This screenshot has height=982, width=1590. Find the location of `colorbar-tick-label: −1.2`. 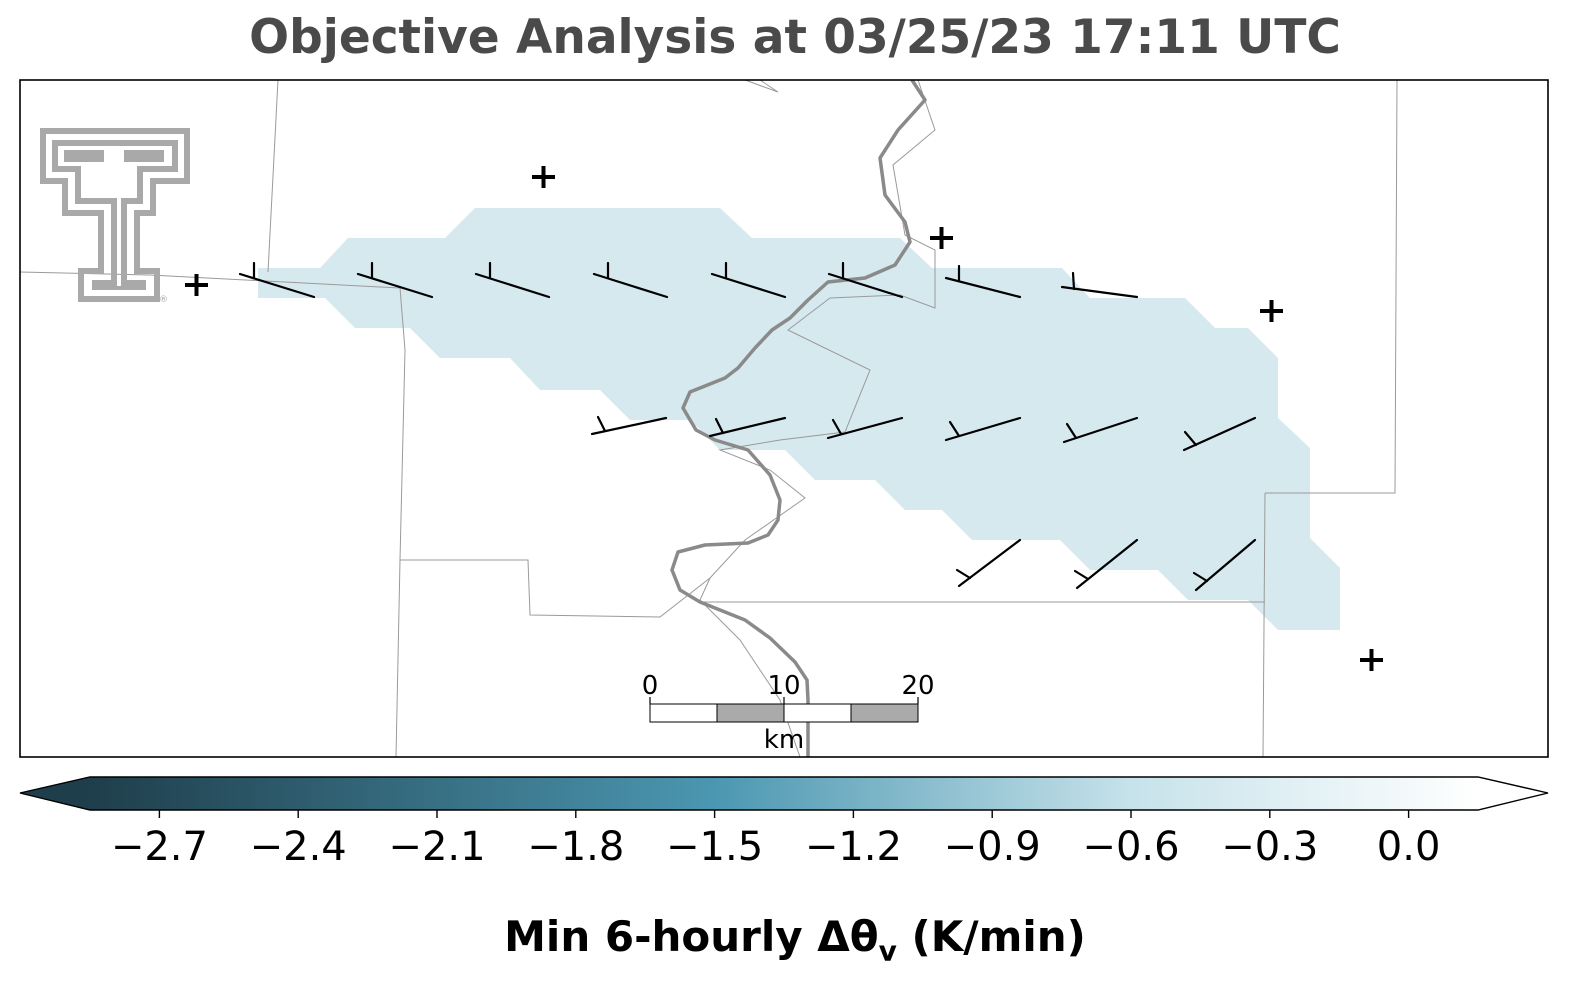

colorbar-tick-label: −1.2 is located at coordinates (853, 847).